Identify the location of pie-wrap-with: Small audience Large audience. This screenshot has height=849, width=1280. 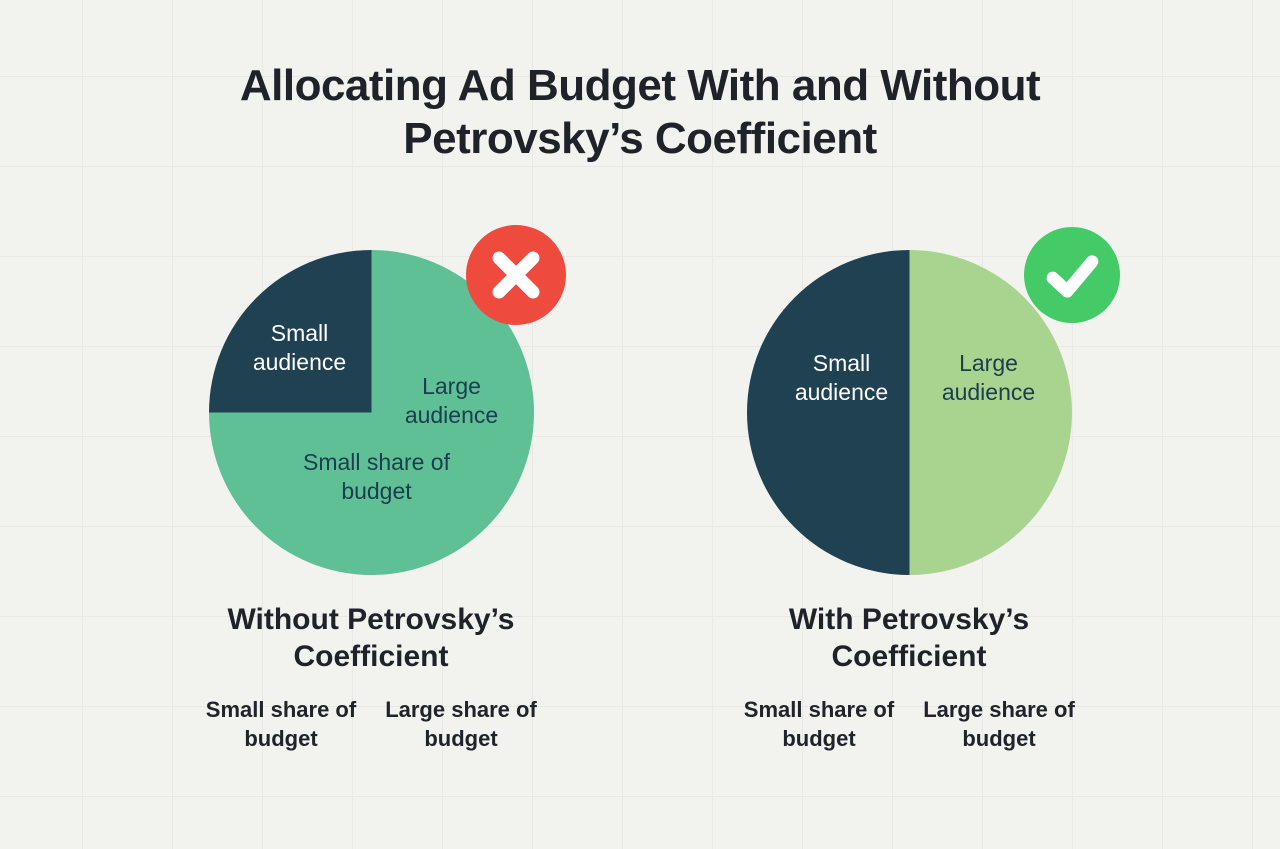
(933, 400).